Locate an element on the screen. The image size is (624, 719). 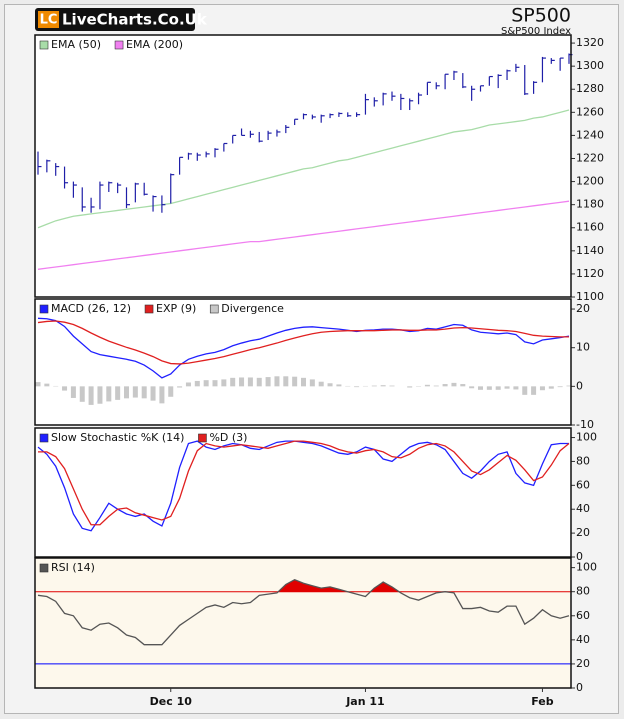
x-tick-label: Feb is located at coordinates (542, 701).